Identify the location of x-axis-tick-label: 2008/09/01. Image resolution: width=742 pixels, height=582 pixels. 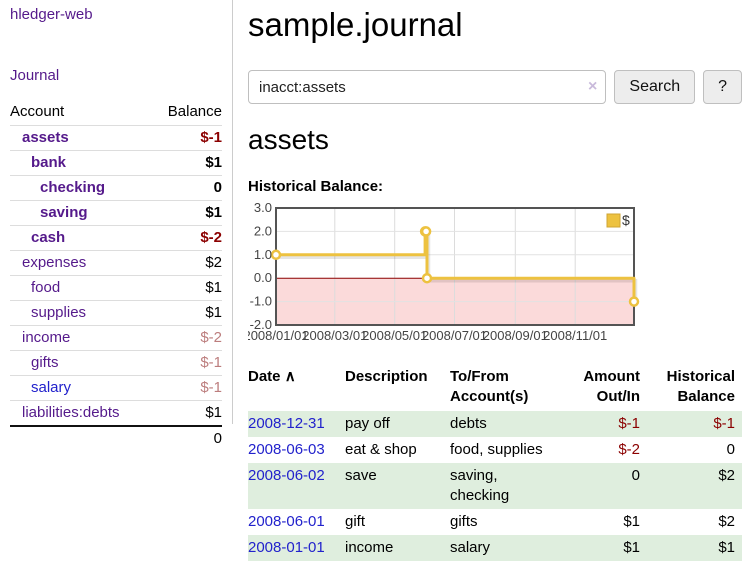
(515, 335).